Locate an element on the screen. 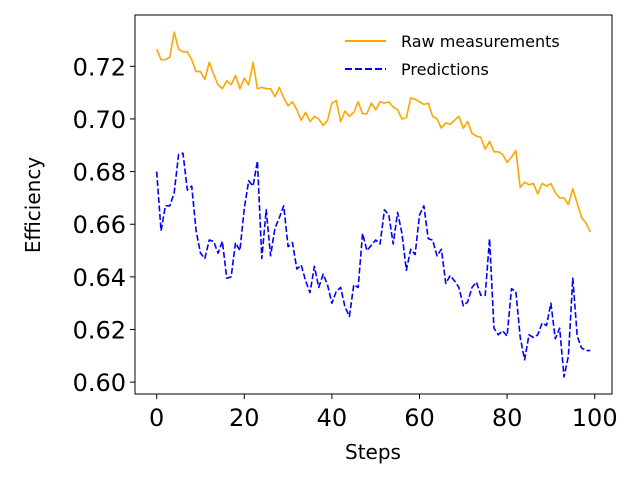 This screenshot has width=640, height=480. y-axis-ticks: 0.60 0.62 0.64 0.66 0.68 0.70 0.72 is located at coordinates (104, 225).